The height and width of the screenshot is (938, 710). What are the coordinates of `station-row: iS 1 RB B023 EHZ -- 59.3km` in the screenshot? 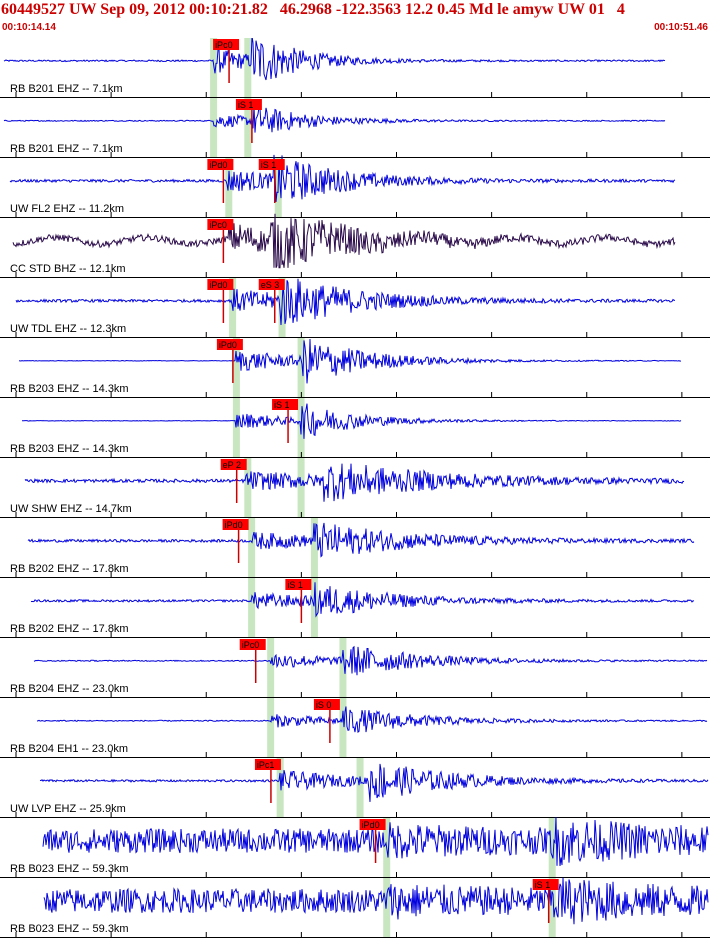 It's located at (355, 907).